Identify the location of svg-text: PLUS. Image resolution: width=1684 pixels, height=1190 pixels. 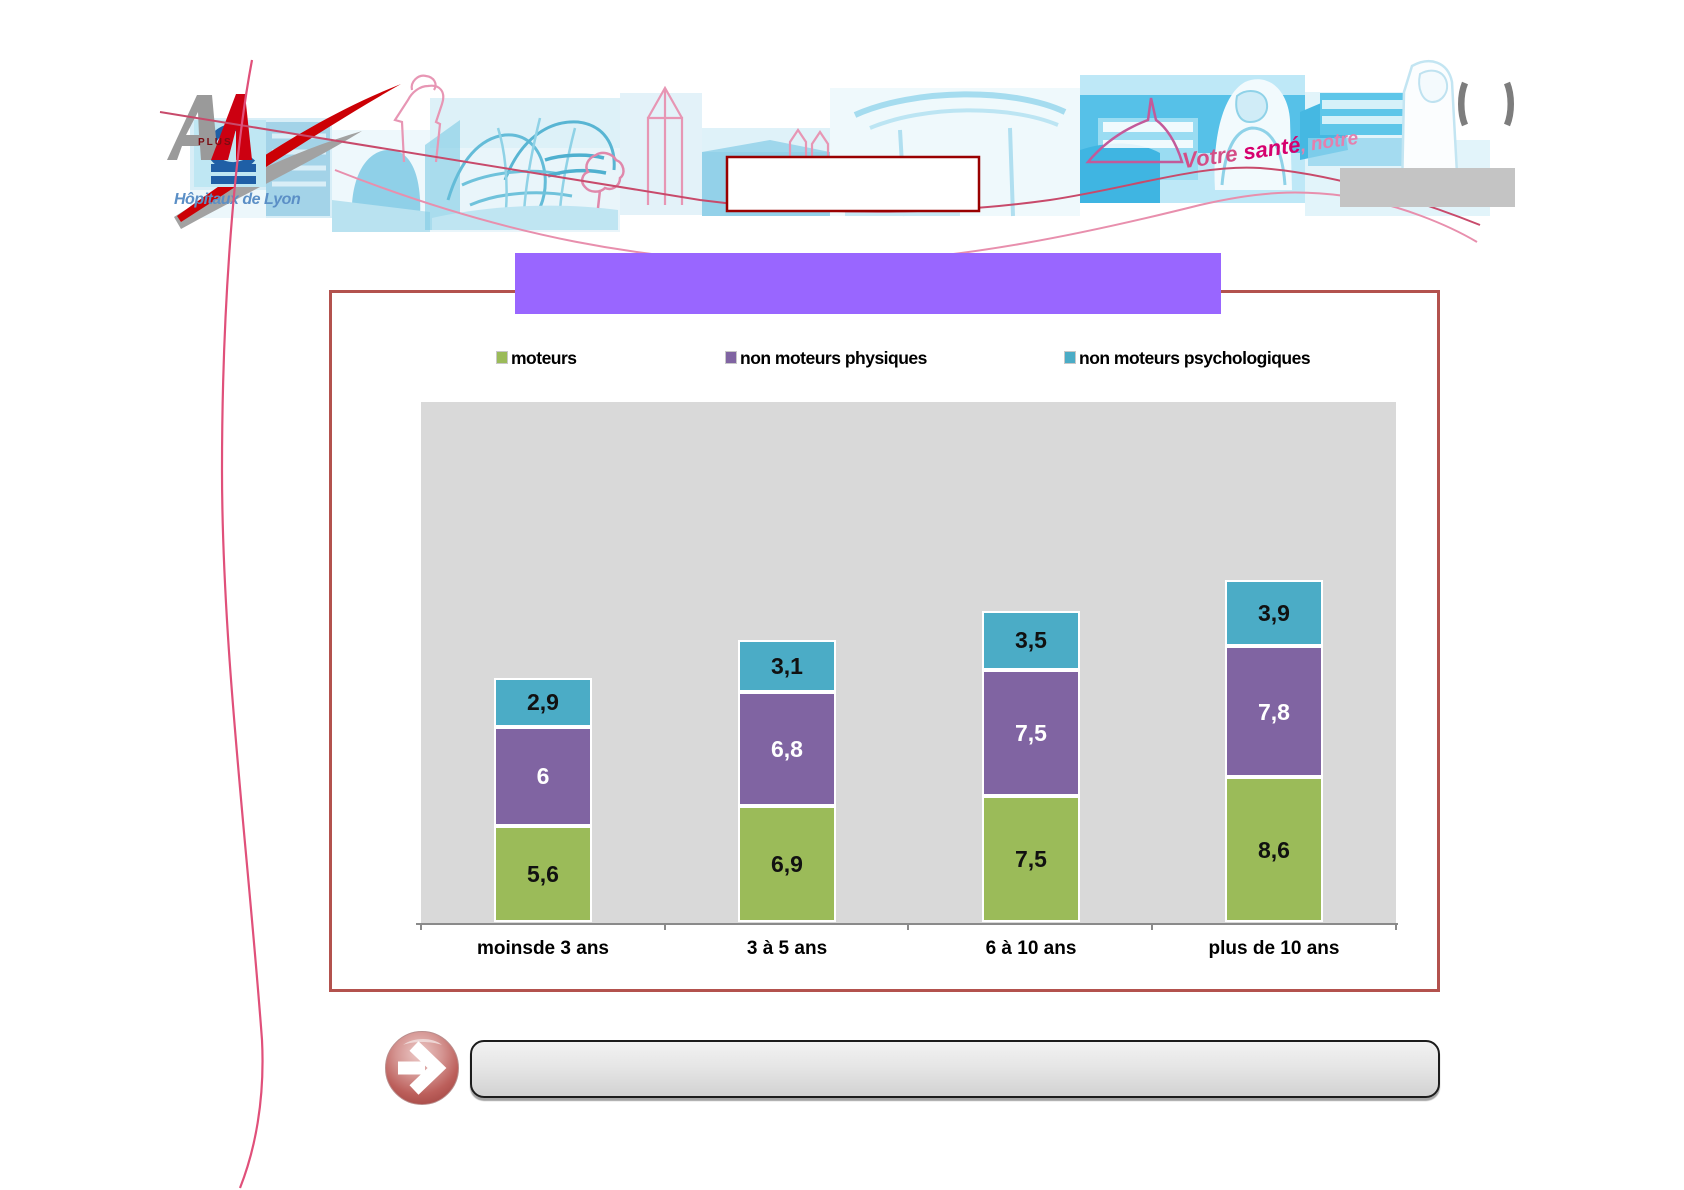
(215, 142).